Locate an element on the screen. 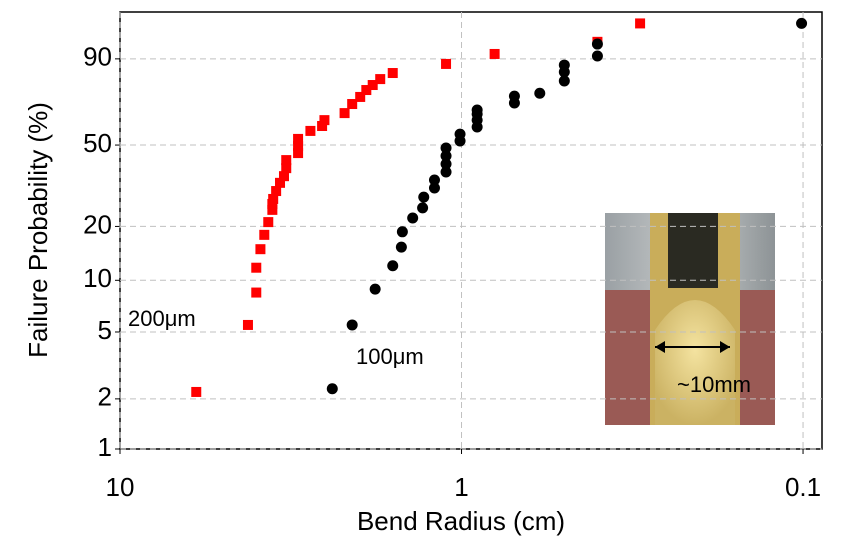 This screenshot has width=850, height=541. y-tick-label: 90 is located at coordinates (97, 57).